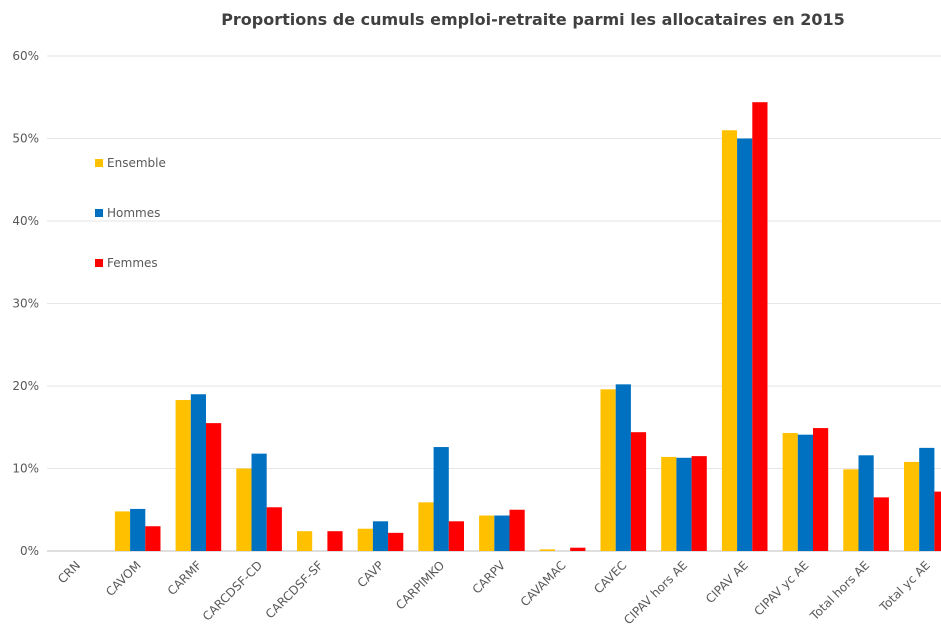  Describe the element at coordinates (25, 56) in the screenshot. I see `y-tick-label: 60%` at that location.